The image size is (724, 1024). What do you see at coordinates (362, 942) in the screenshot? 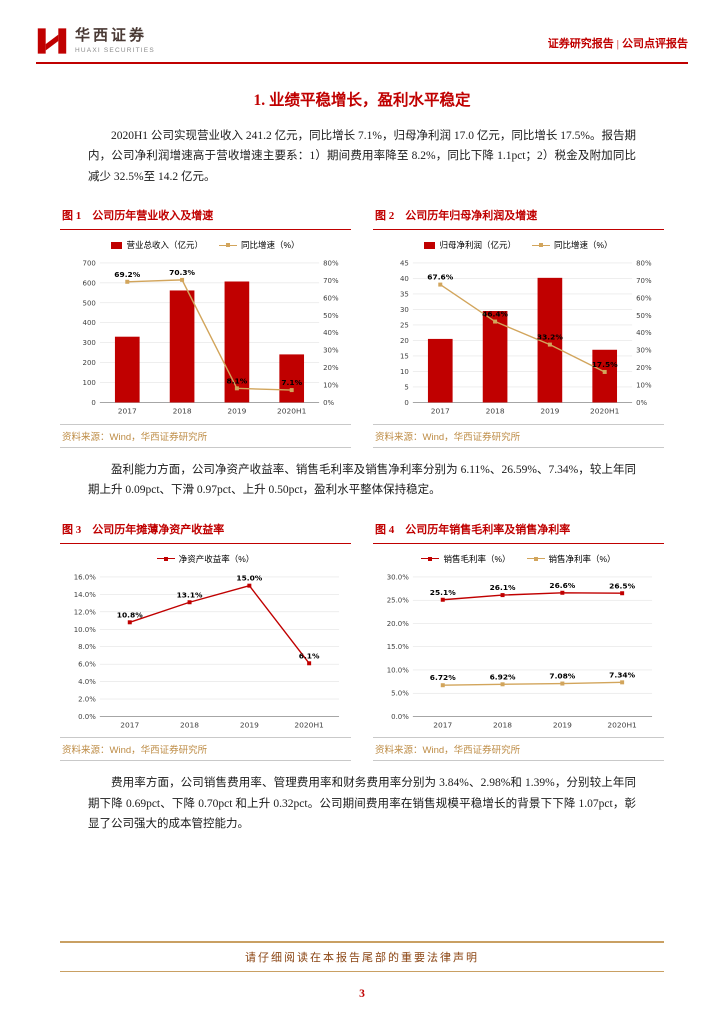
I see `footer-rule-top` at bounding box center [362, 942].